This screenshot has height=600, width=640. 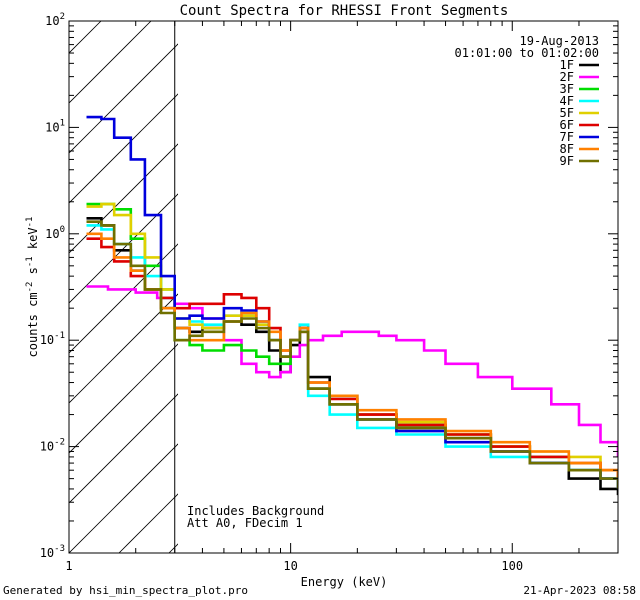 What do you see at coordinates (68, 566) in the screenshot?
I see `x-tick-label: 1` at bounding box center [68, 566].